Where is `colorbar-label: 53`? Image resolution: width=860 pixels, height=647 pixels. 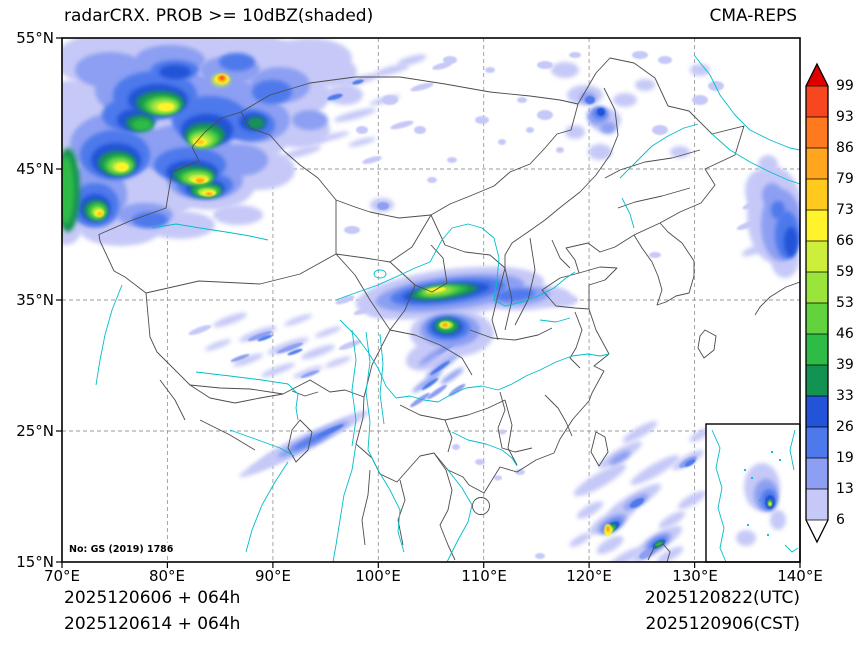
colorbar-label: 53 is located at coordinates (845, 303).